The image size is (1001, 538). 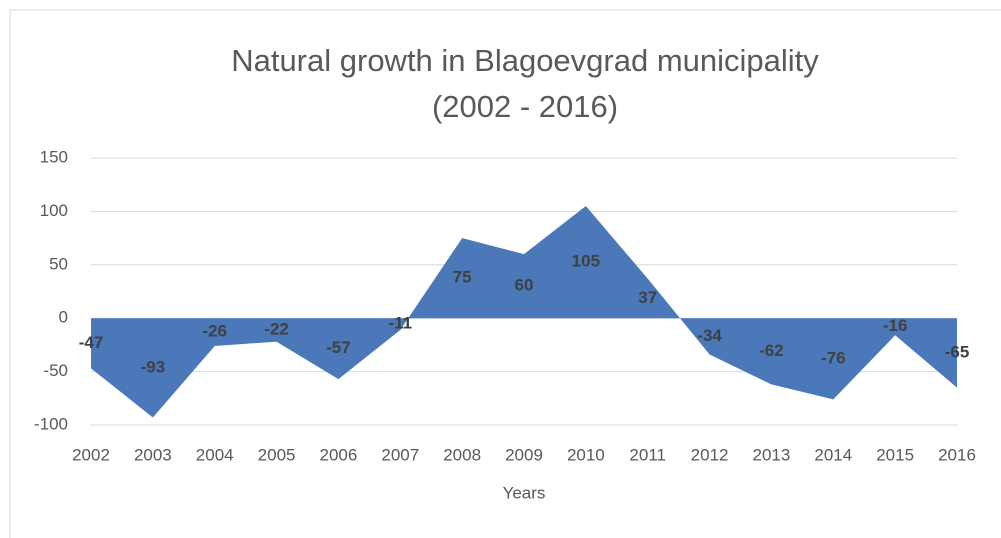 I want to click on y-tick-label: 50, so click(x=58, y=263).